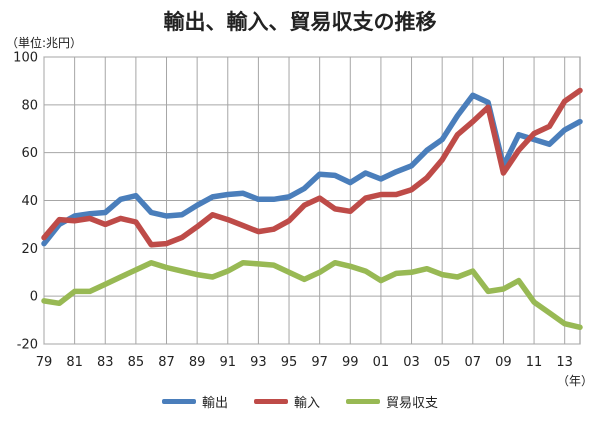 The image size is (600, 421). What do you see at coordinates (270, 401) in the screenshot?
I see `legend-swatch-imports` at bounding box center [270, 401].